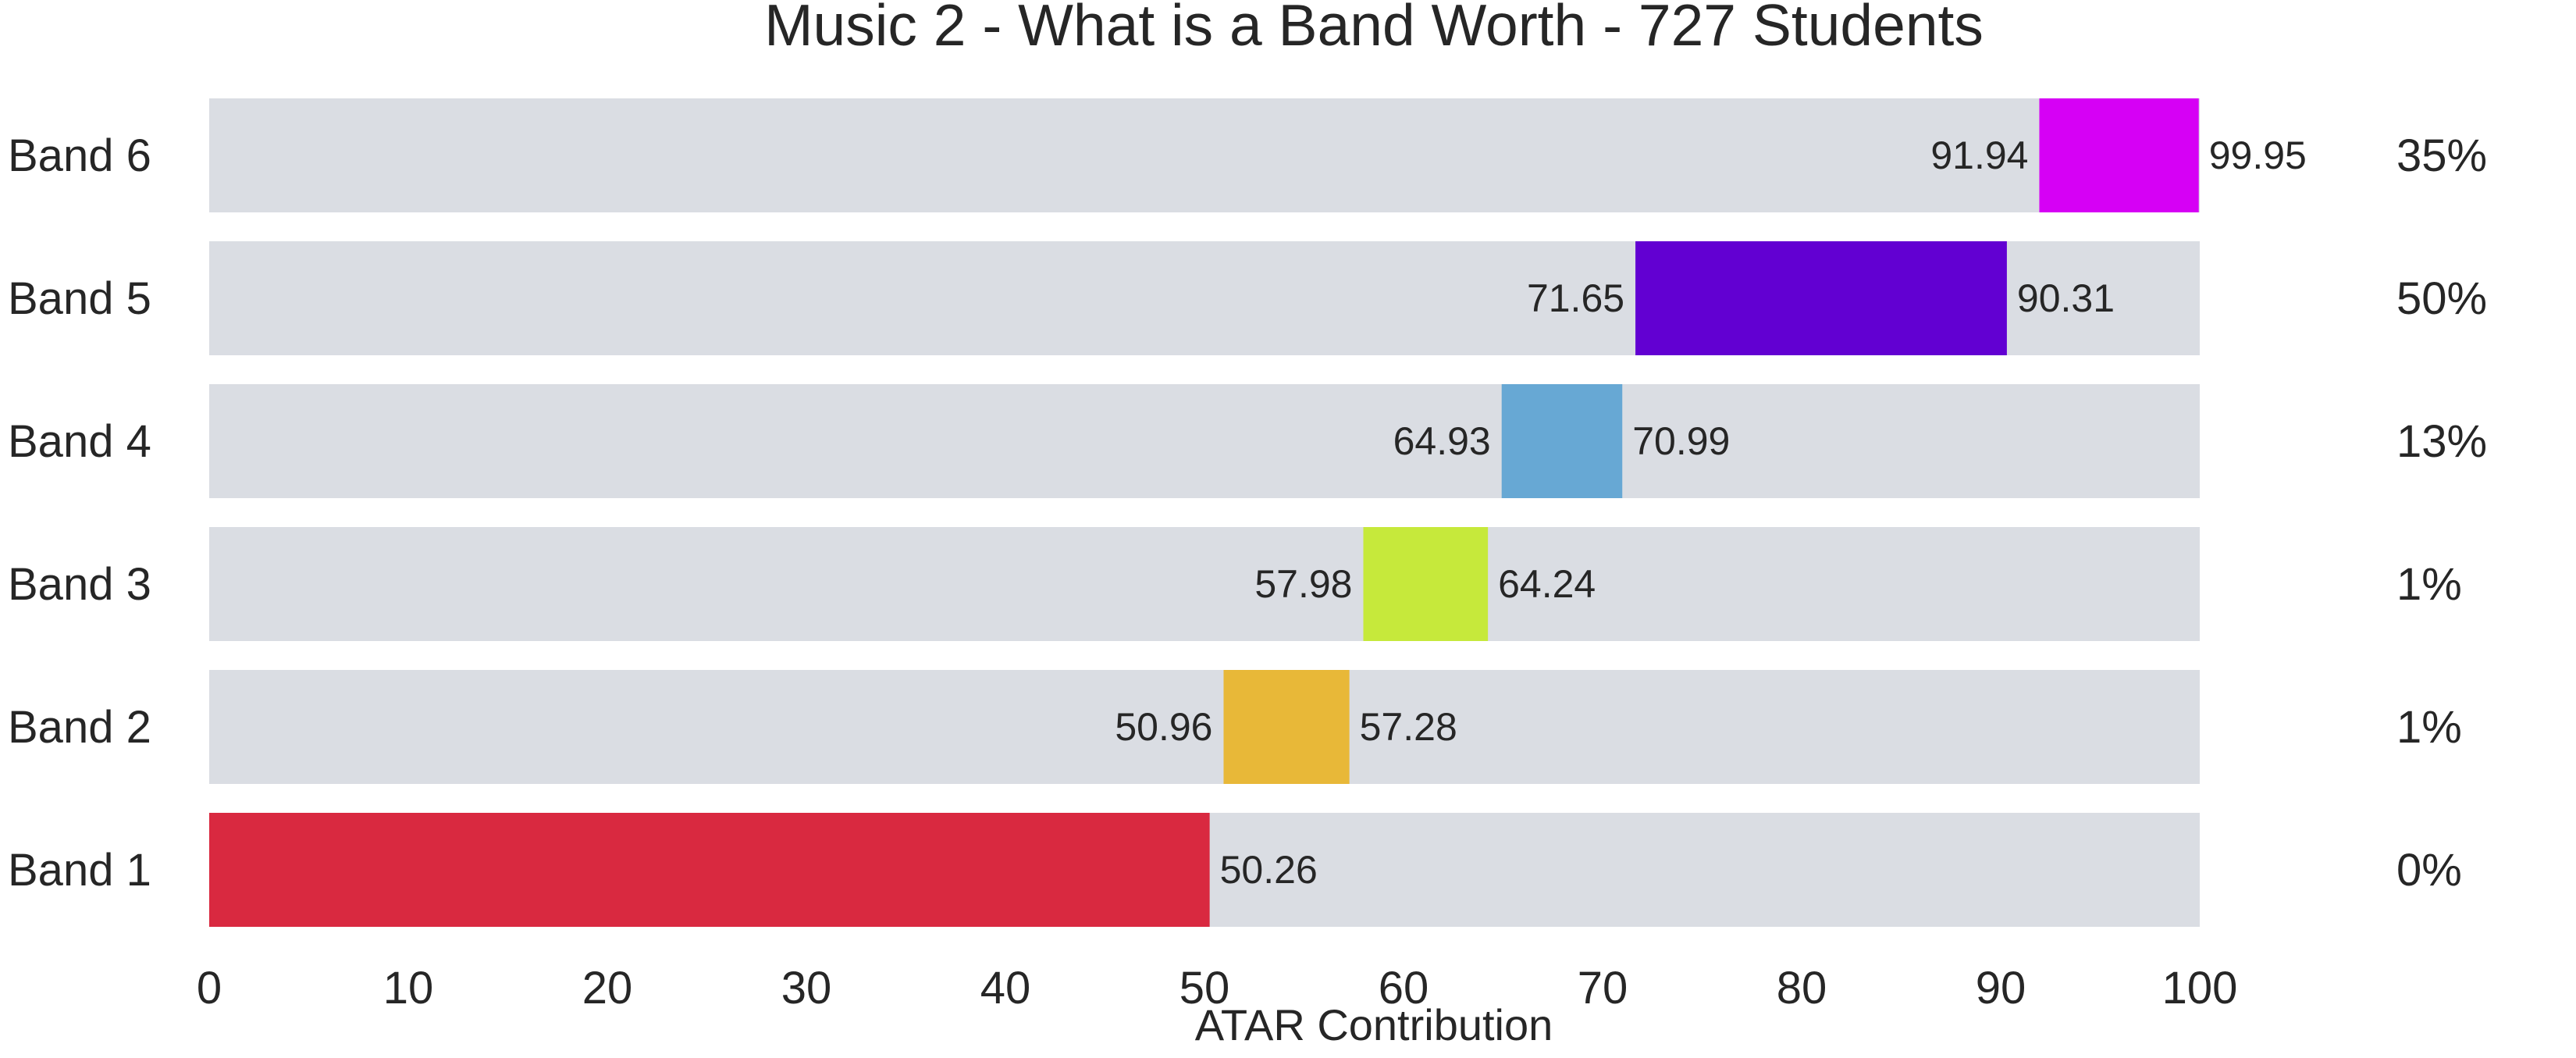  Describe the element at coordinates (709, 870) in the screenshot. I see `band-1-range-bar` at that location.